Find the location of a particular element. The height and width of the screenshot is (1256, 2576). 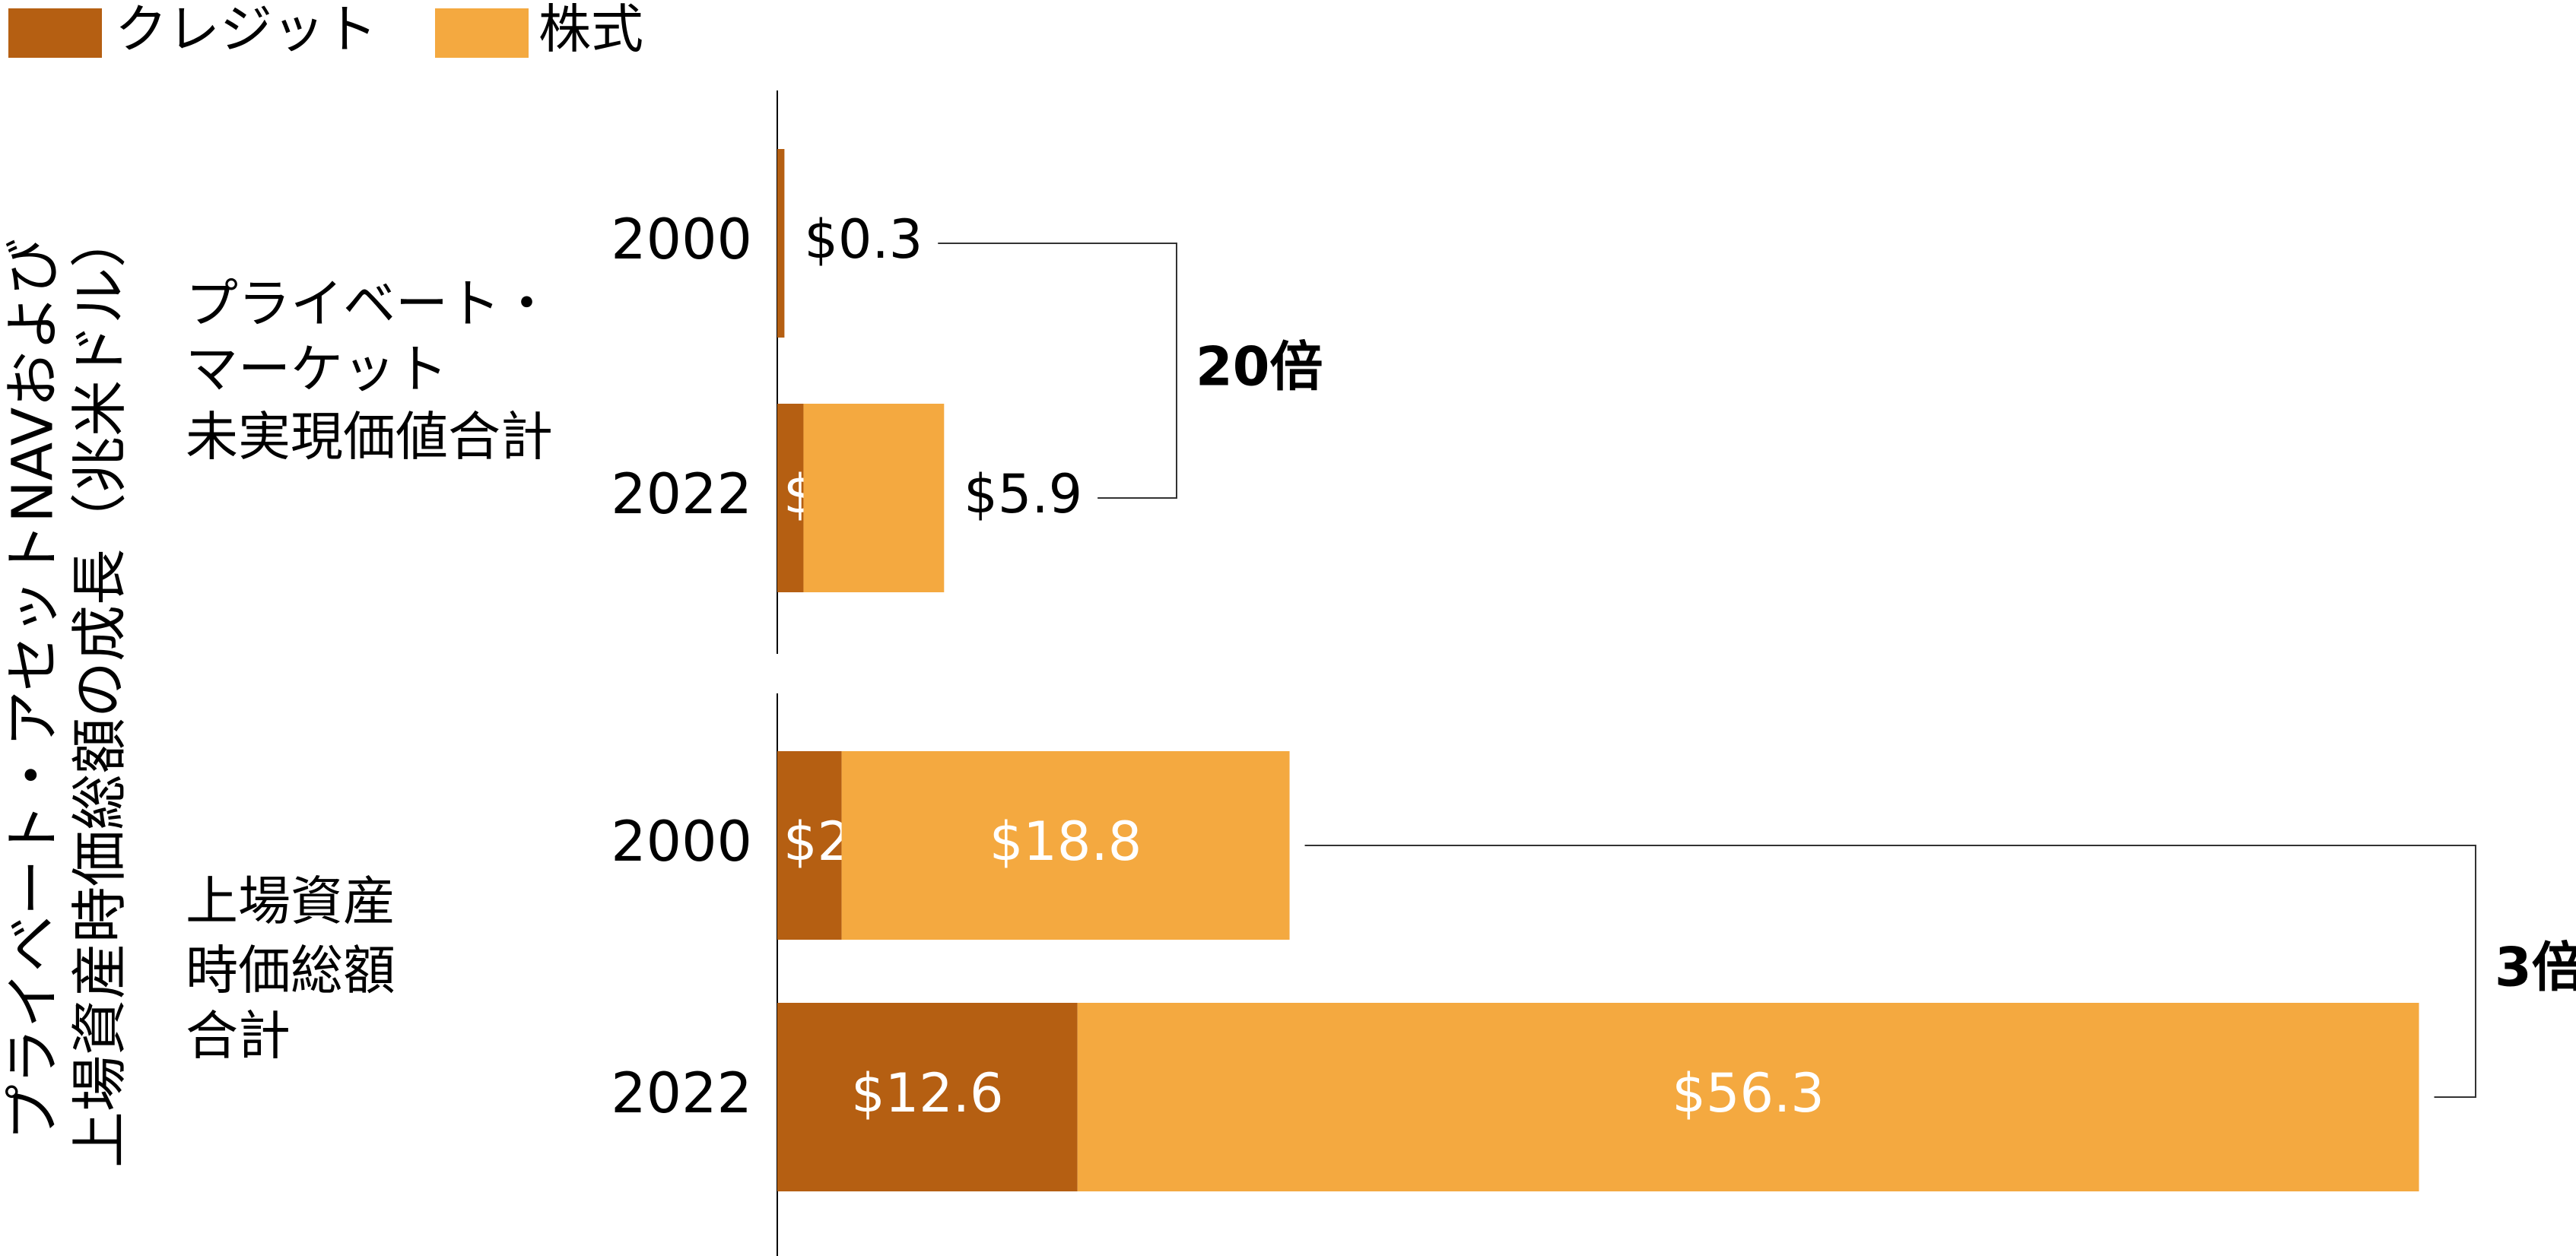

value-label: $12.6 is located at coordinates (927, 1093).